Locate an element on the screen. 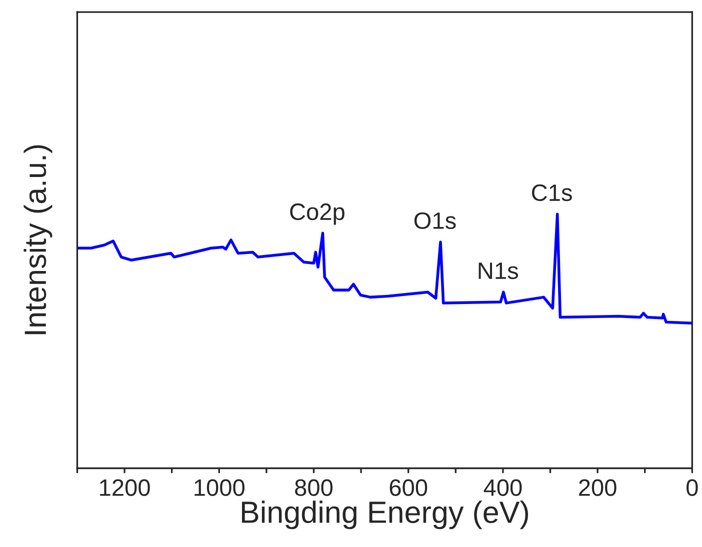 The height and width of the screenshot is (547, 702). x-axis-title: Bingding Energy (eV) is located at coordinates (385, 515).